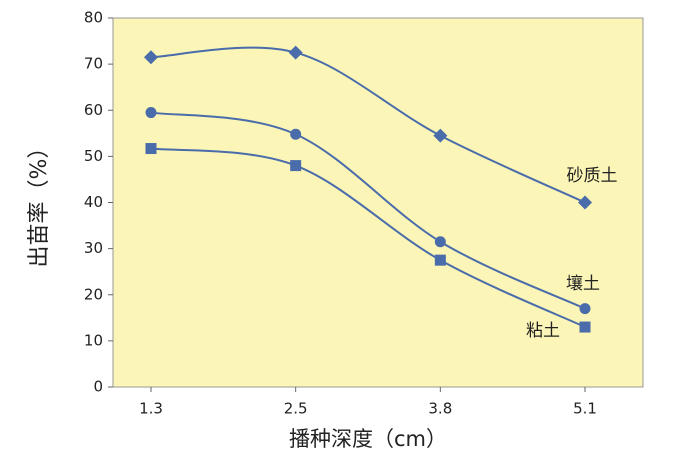 The width and height of the screenshot is (694, 460). What do you see at coordinates (93, 248) in the screenshot?
I see `y-tick-label: 30` at bounding box center [93, 248].